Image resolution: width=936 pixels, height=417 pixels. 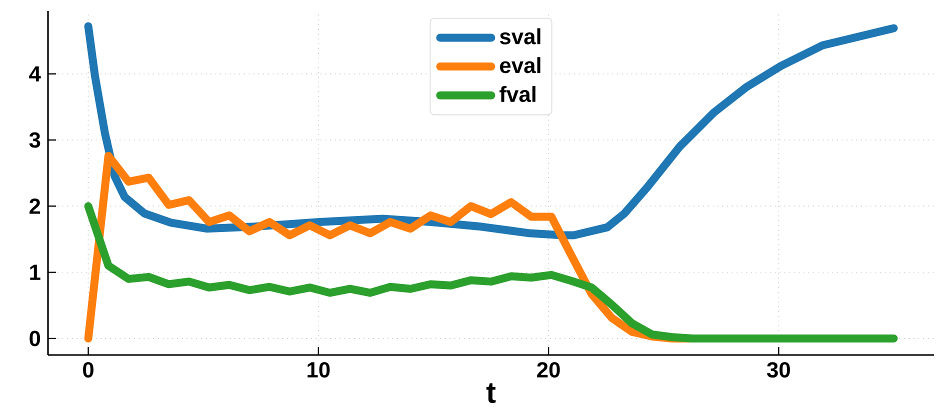 I want to click on y-tick-label: 3, so click(x=34, y=140).